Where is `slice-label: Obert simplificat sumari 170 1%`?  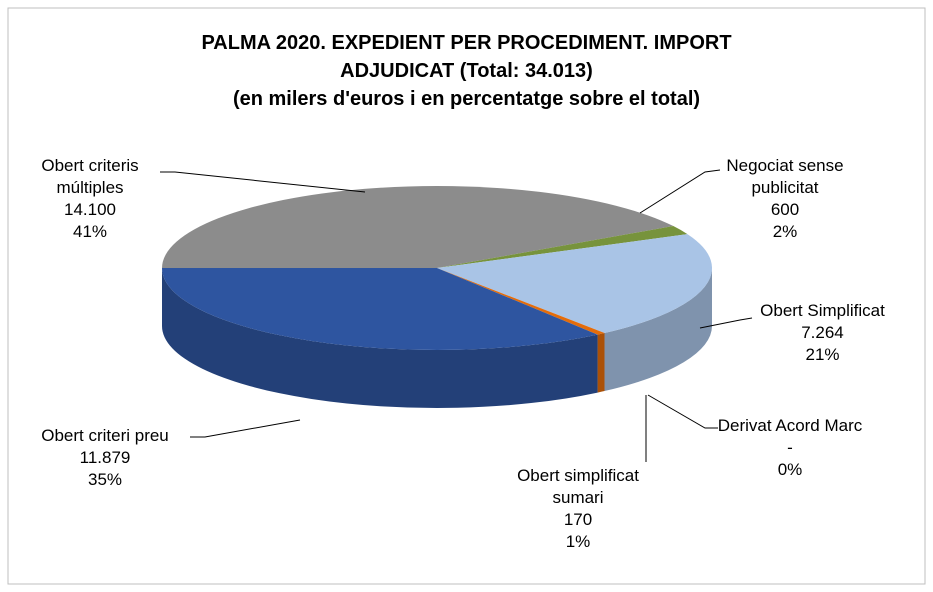 slice-label: Obert simplificat sumari 170 1% is located at coordinates (578, 509).